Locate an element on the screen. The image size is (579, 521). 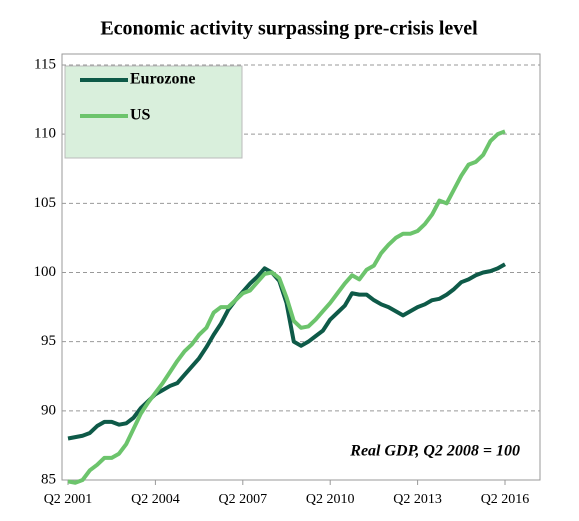
y-tick-label: 110 is located at coordinates (45, 134).